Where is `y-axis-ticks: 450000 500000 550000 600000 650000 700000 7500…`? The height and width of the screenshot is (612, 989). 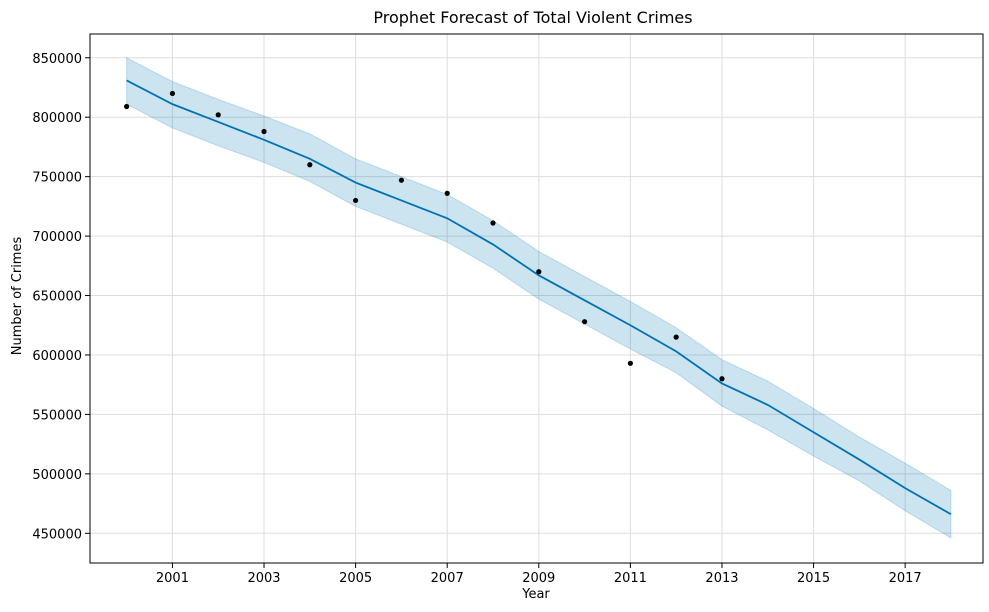
y-axis-ticks: 450000 500000 550000 600000 650000 700000 7500… is located at coordinates (61, 297).